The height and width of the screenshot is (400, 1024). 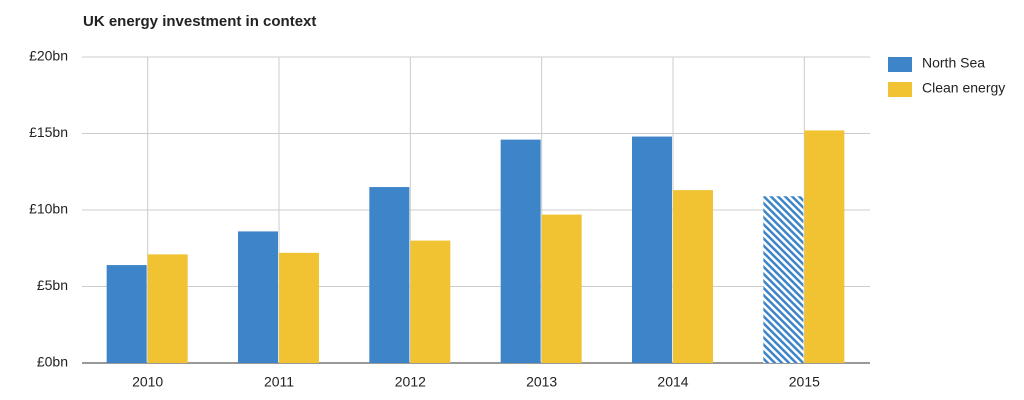 What do you see at coordinates (52, 362) in the screenshot?
I see `y-tick-label: £0bn` at bounding box center [52, 362].